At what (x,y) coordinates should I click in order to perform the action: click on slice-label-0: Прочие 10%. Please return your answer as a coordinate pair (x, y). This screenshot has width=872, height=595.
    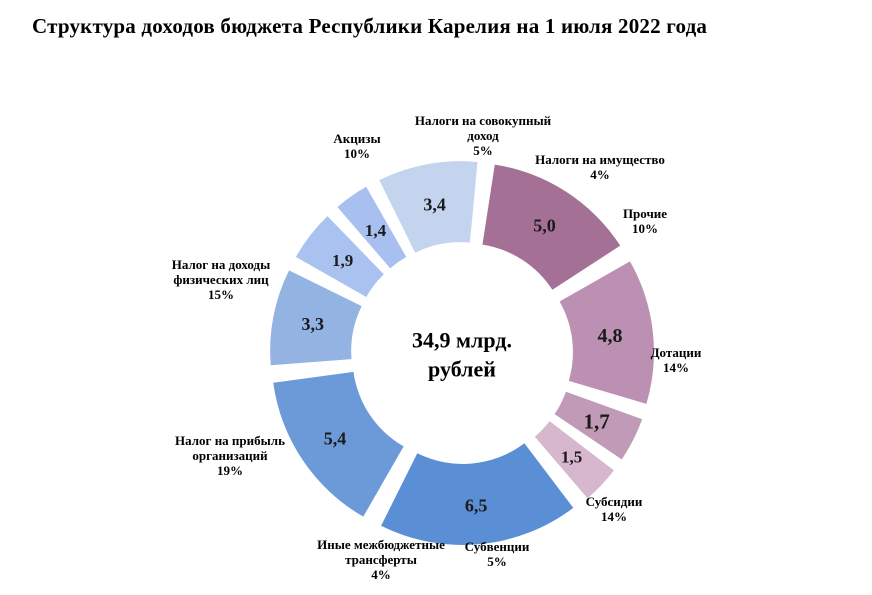
    Looking at the image, I should click on (645, 221).